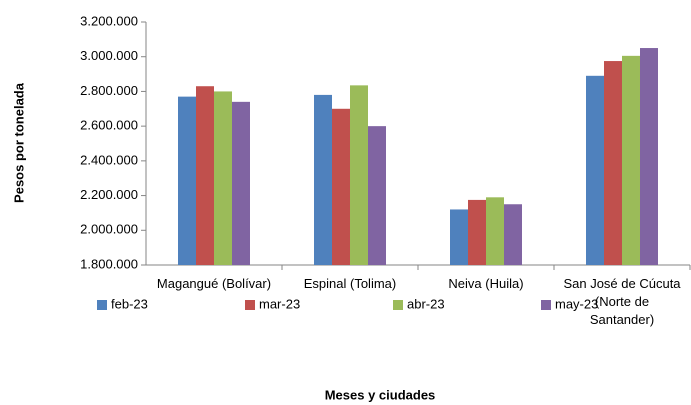  Describe the element at coordinates (350, 283) in the screenshot. I see `x-tick-label: Espinal (Tolima)` at that location.